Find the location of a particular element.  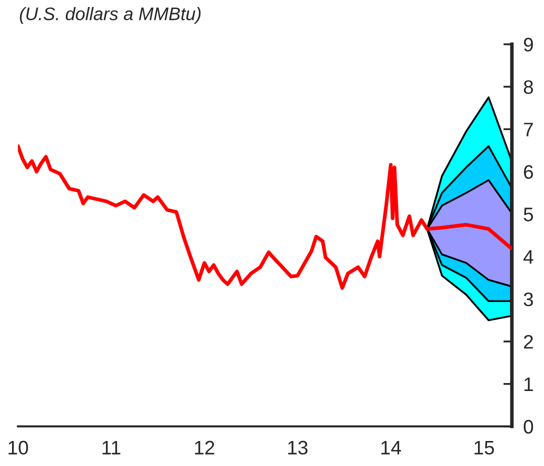

x-tick-label: 12 is located at coordinates (204, 447).